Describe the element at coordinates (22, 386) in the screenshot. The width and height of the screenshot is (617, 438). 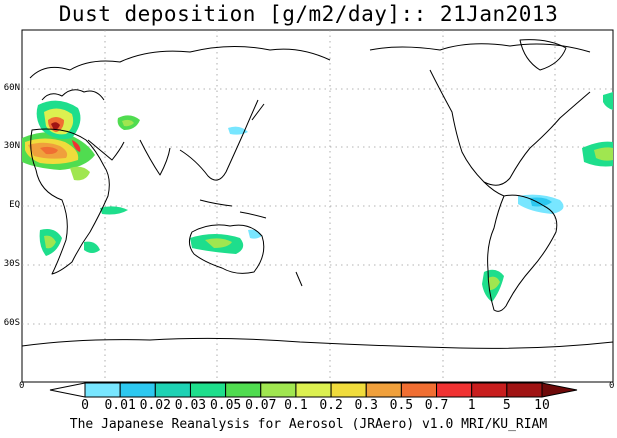
I see `lon-label-left: 0` at that location.